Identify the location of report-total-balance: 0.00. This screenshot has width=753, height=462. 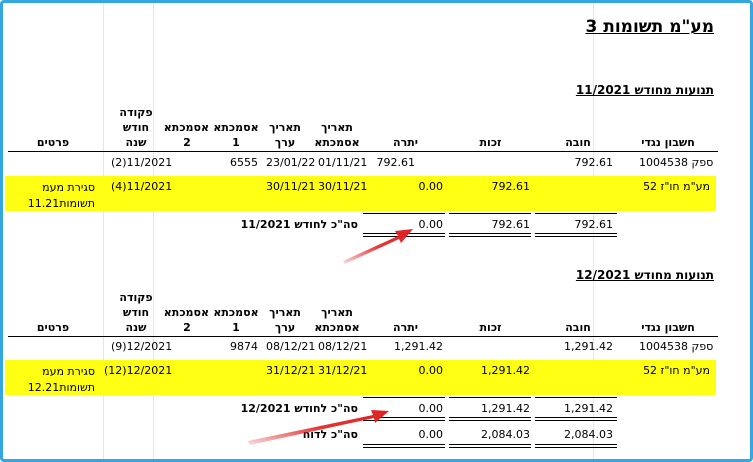
(431, 434).